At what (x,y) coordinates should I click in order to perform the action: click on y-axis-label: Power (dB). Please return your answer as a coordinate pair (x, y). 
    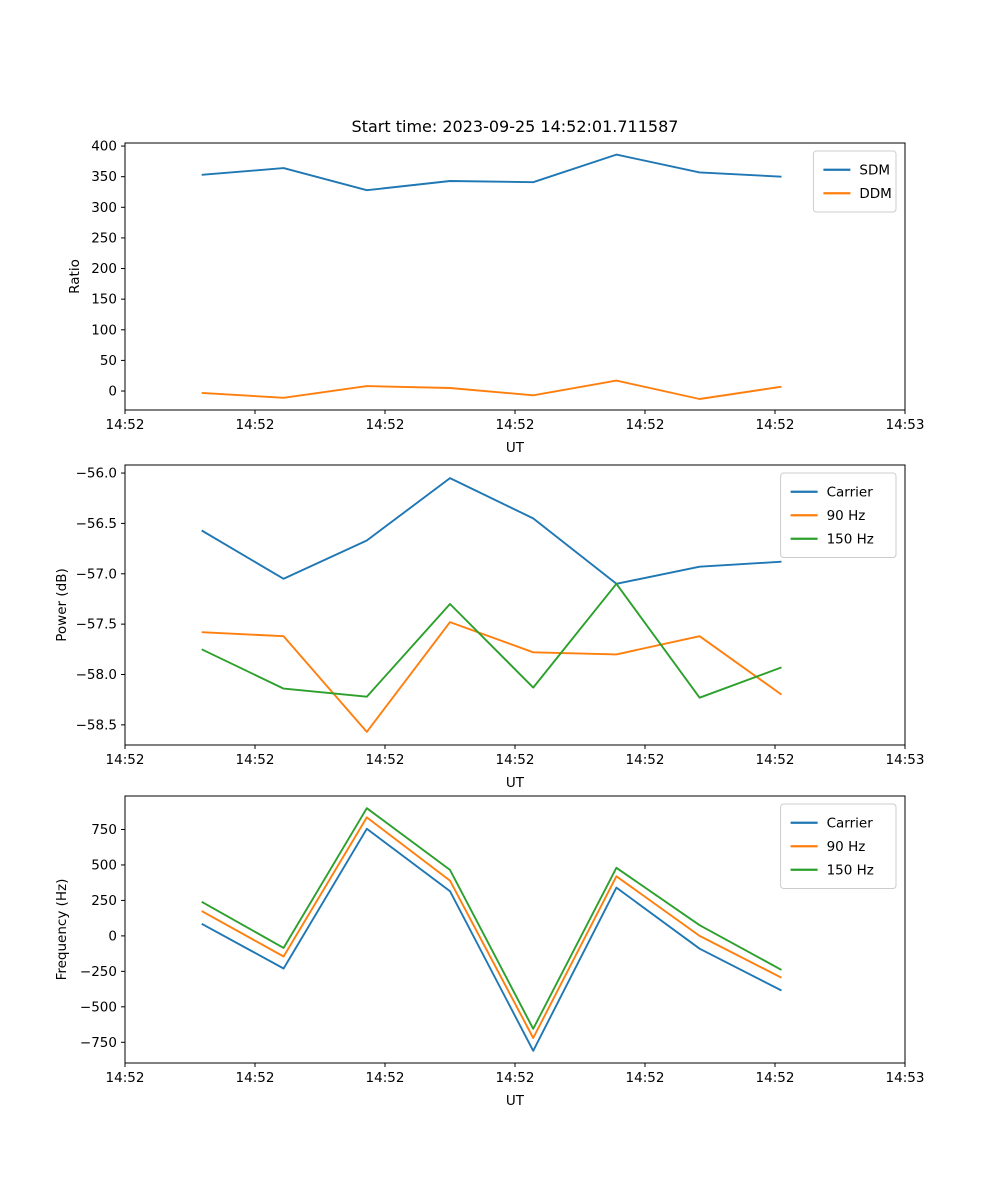
    Looking at the image, I should click on (62, 604).